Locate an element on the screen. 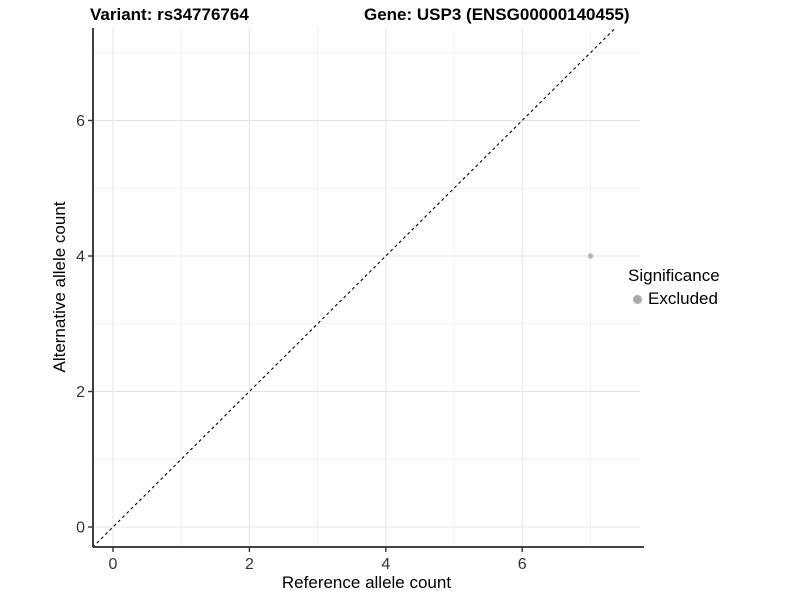  y-axis-title: Alternative allele count is located at coordinates (59, 287).